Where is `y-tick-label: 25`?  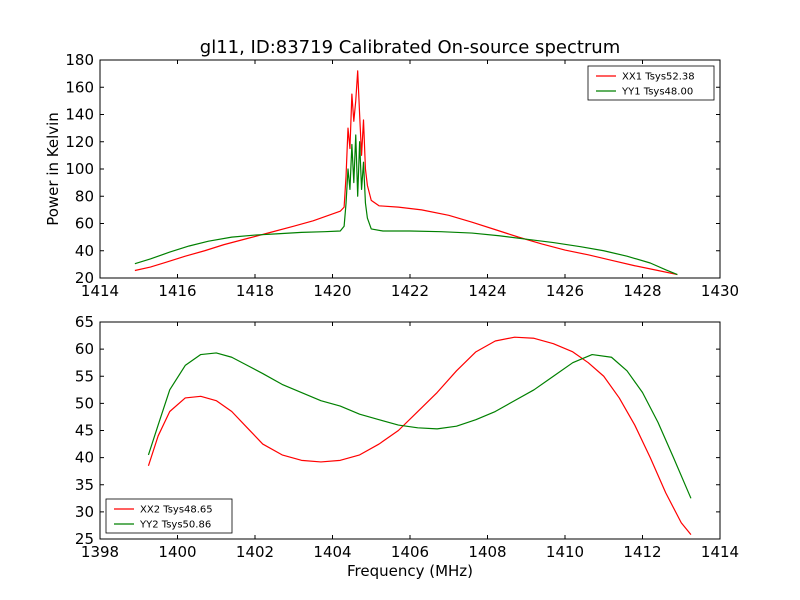
y-tick-label: 25 is located at coordinates (84, 539).